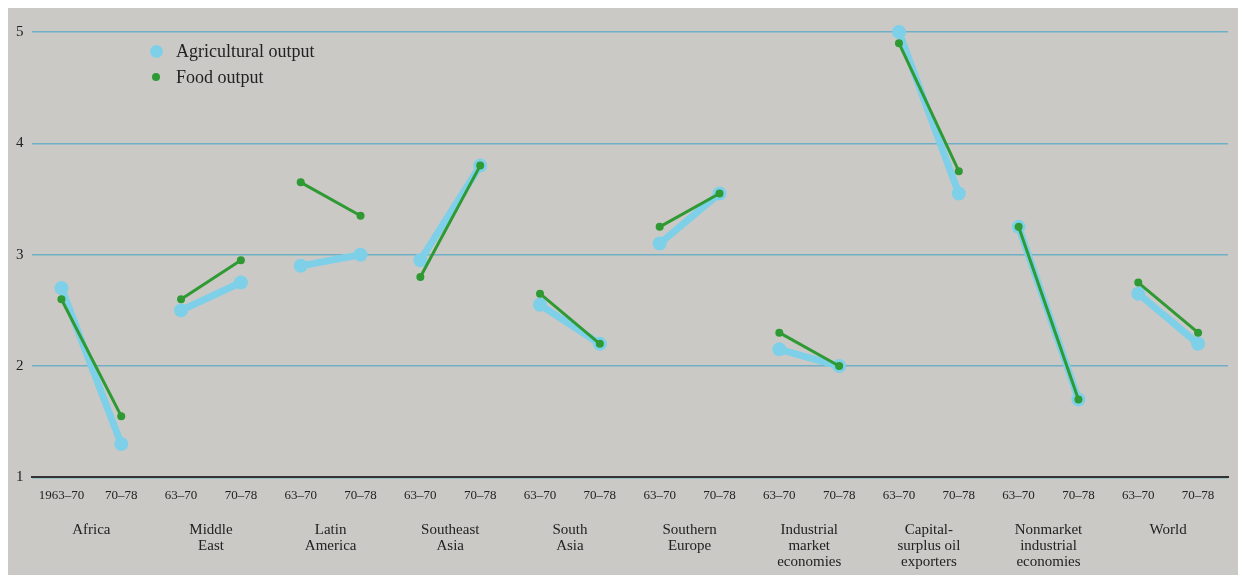 The image size is (1246, 583). I want to click on y-tick-label: 3, so click(20, 253).